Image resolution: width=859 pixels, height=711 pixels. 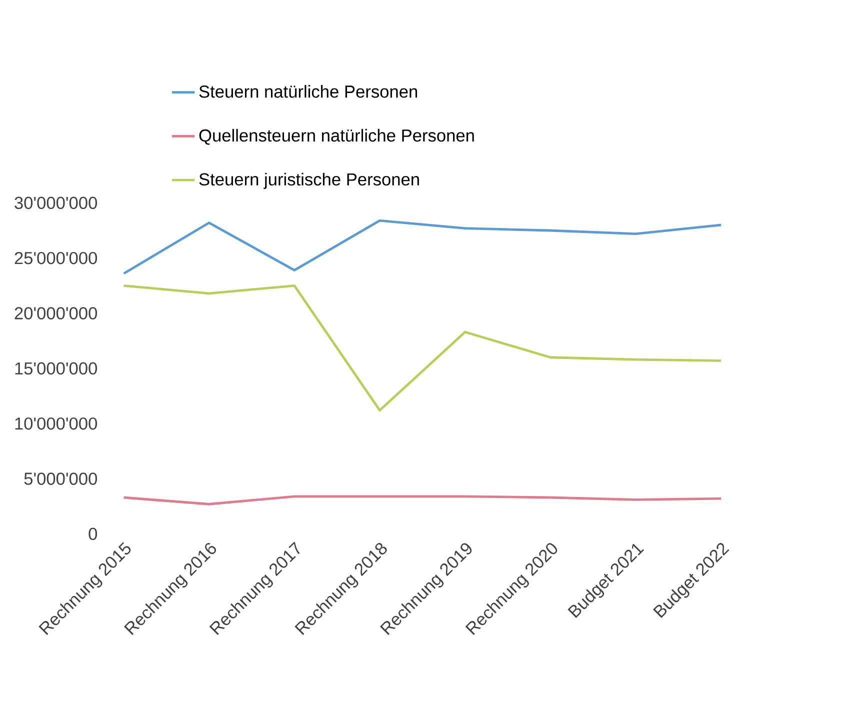 I want to click on legend-label: Steuern juristische Personen, so click(x=309, y=180).